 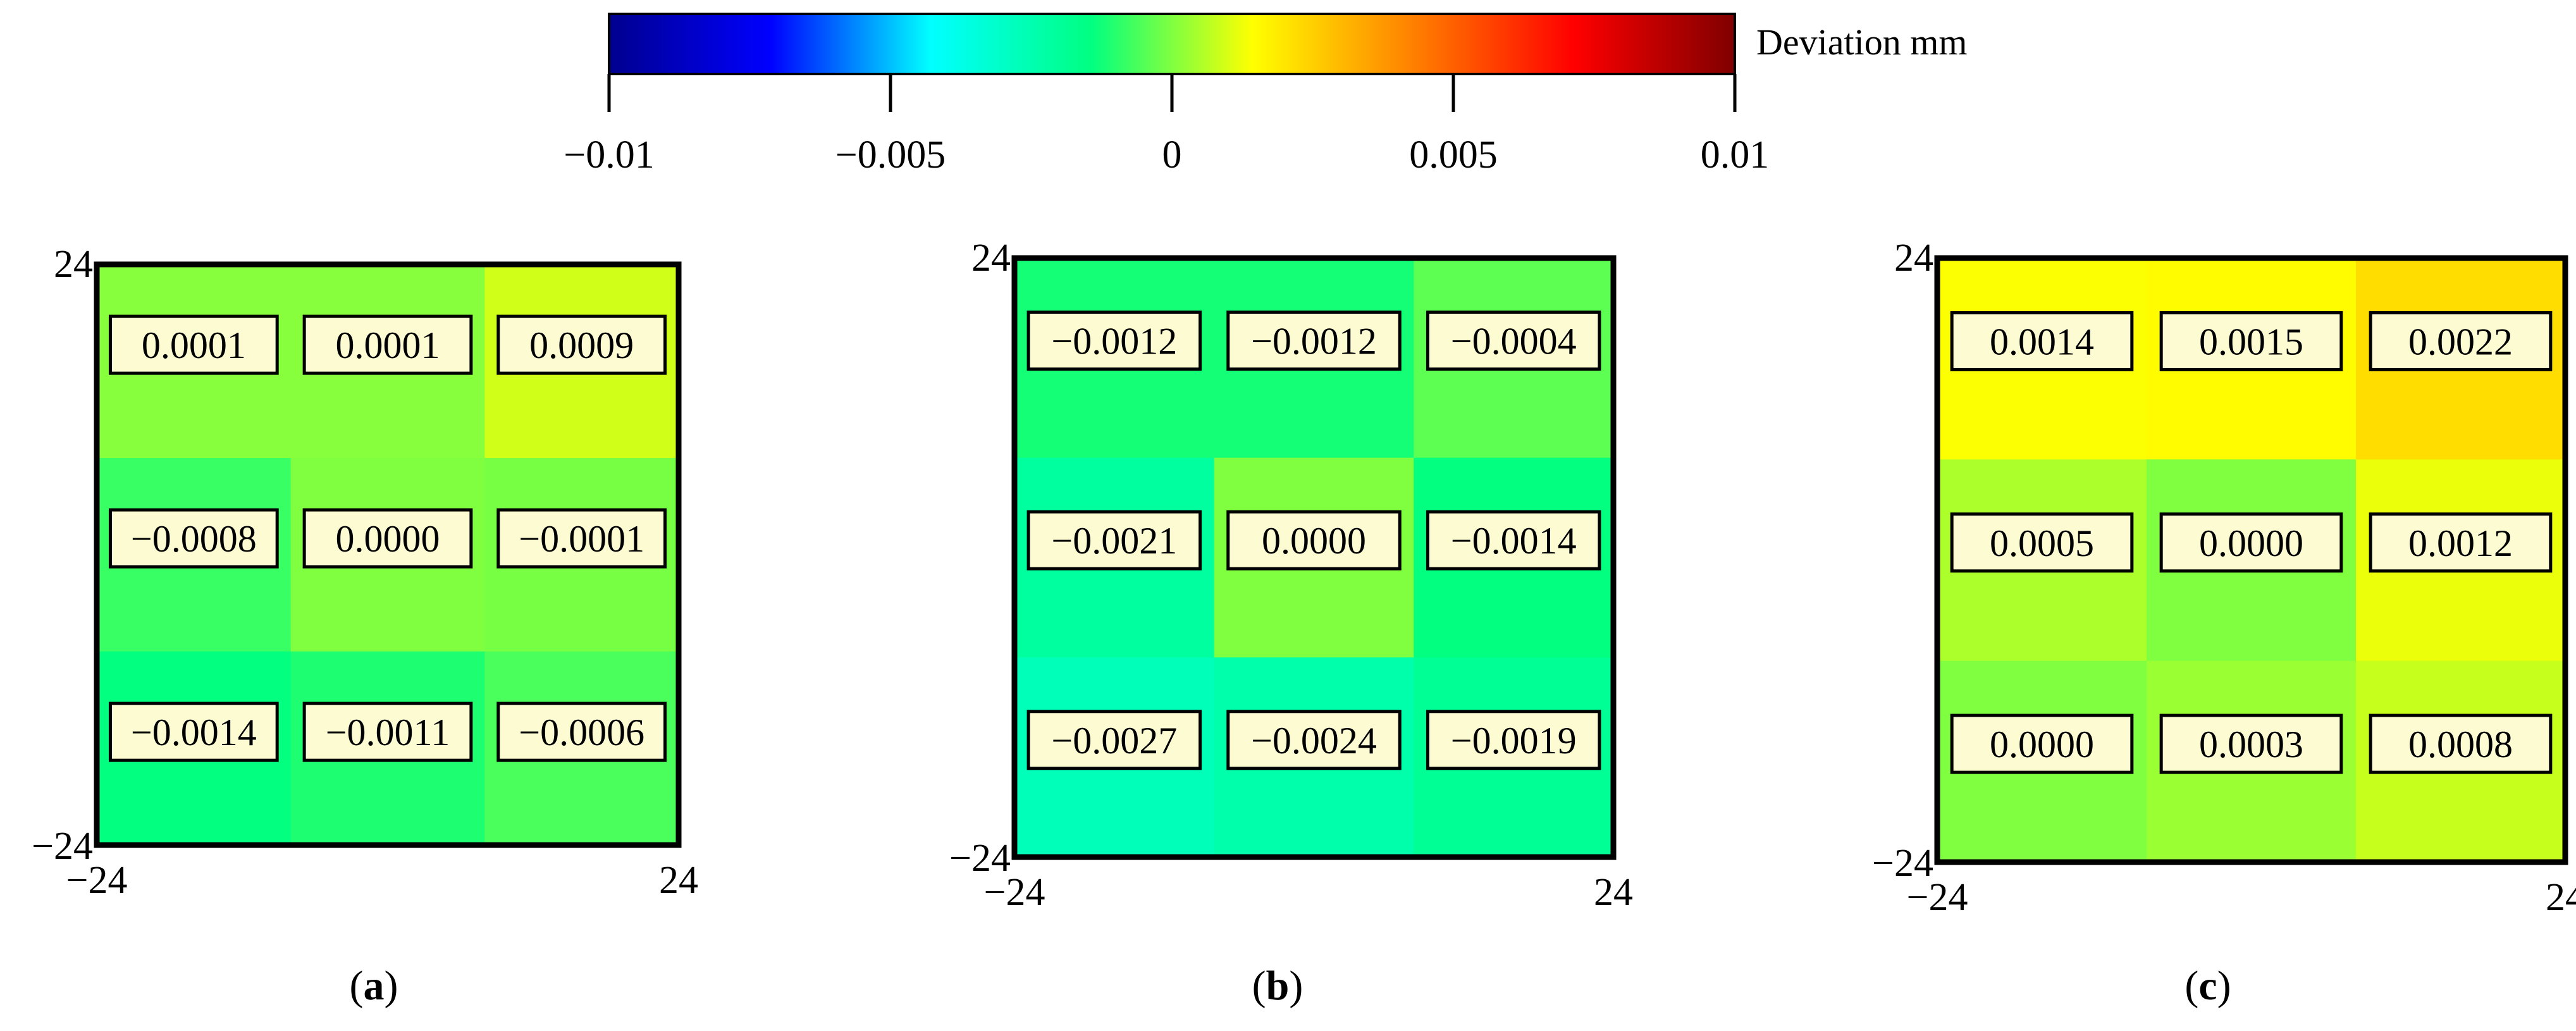 I want to click on cell-value-label: 0.0012, so click(x=2460, y=543).